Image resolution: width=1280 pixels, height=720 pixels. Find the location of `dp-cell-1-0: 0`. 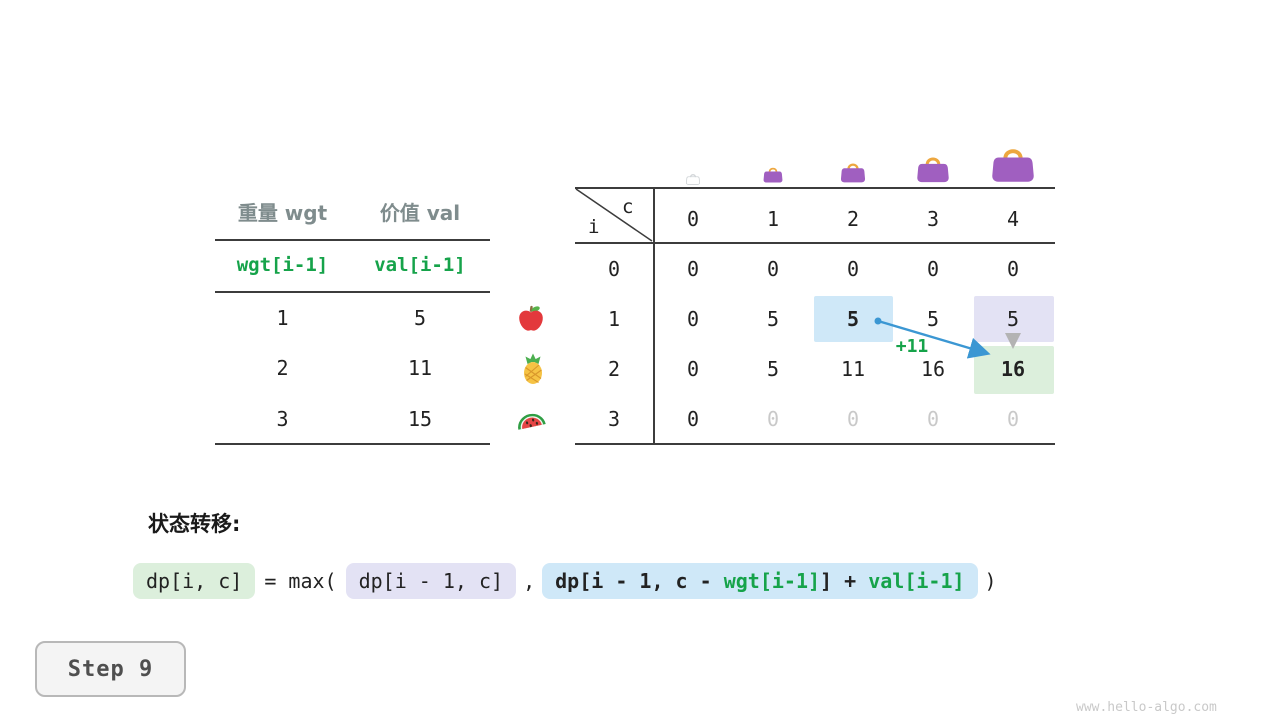

dp-cell-1-0: 0 is located at coordinates (693, 319).